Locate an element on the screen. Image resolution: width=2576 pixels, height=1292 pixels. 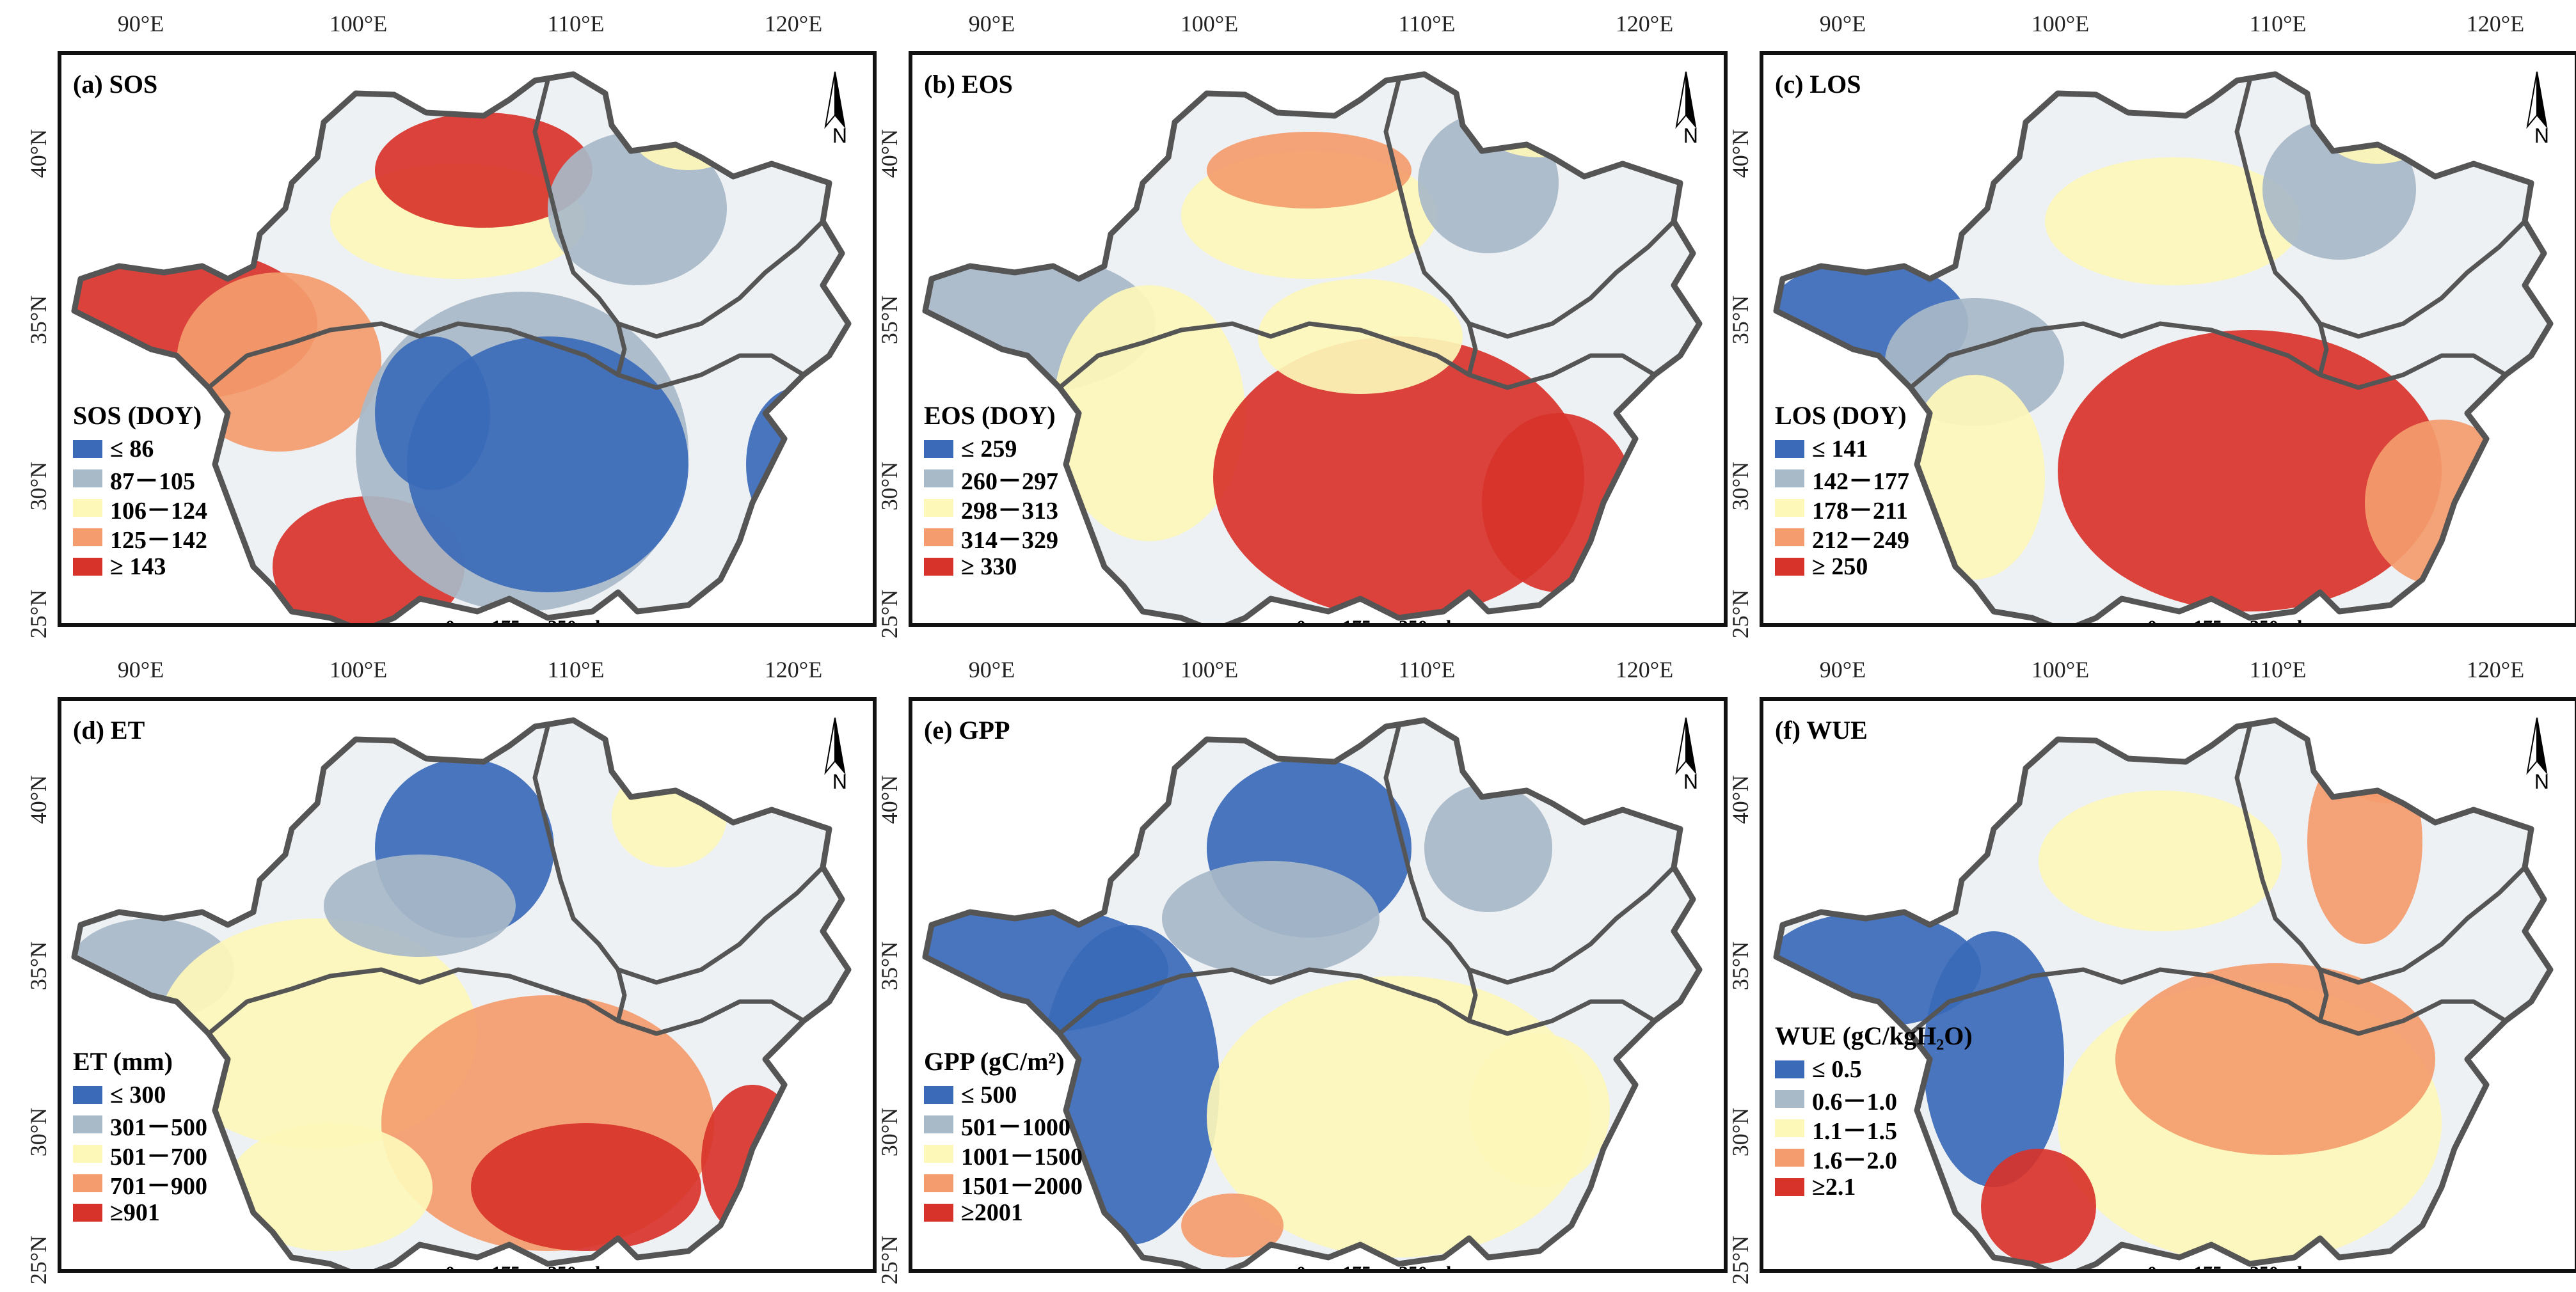
legend-label: 87－105 is located at coordinates (153, 482).